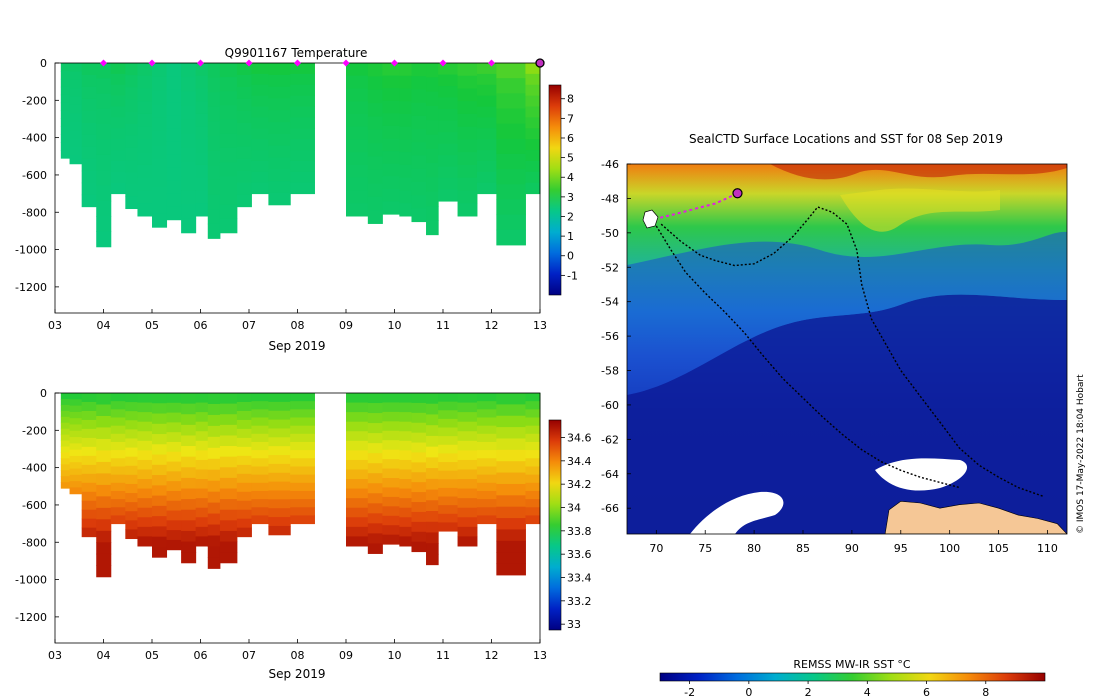 The height and width of the screenshot is (700, 1100). I want to click on salinity-colorbar-ticks: 34.6 34.4 34.2 34 33.8 33.6 33.4 33.2 33, so click(576, 531).